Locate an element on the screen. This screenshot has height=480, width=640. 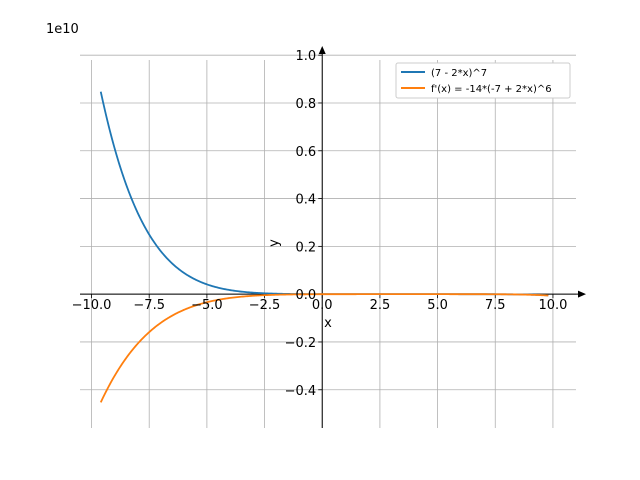
y-tick-label: −0.2 is located at coordinates (301, 343).